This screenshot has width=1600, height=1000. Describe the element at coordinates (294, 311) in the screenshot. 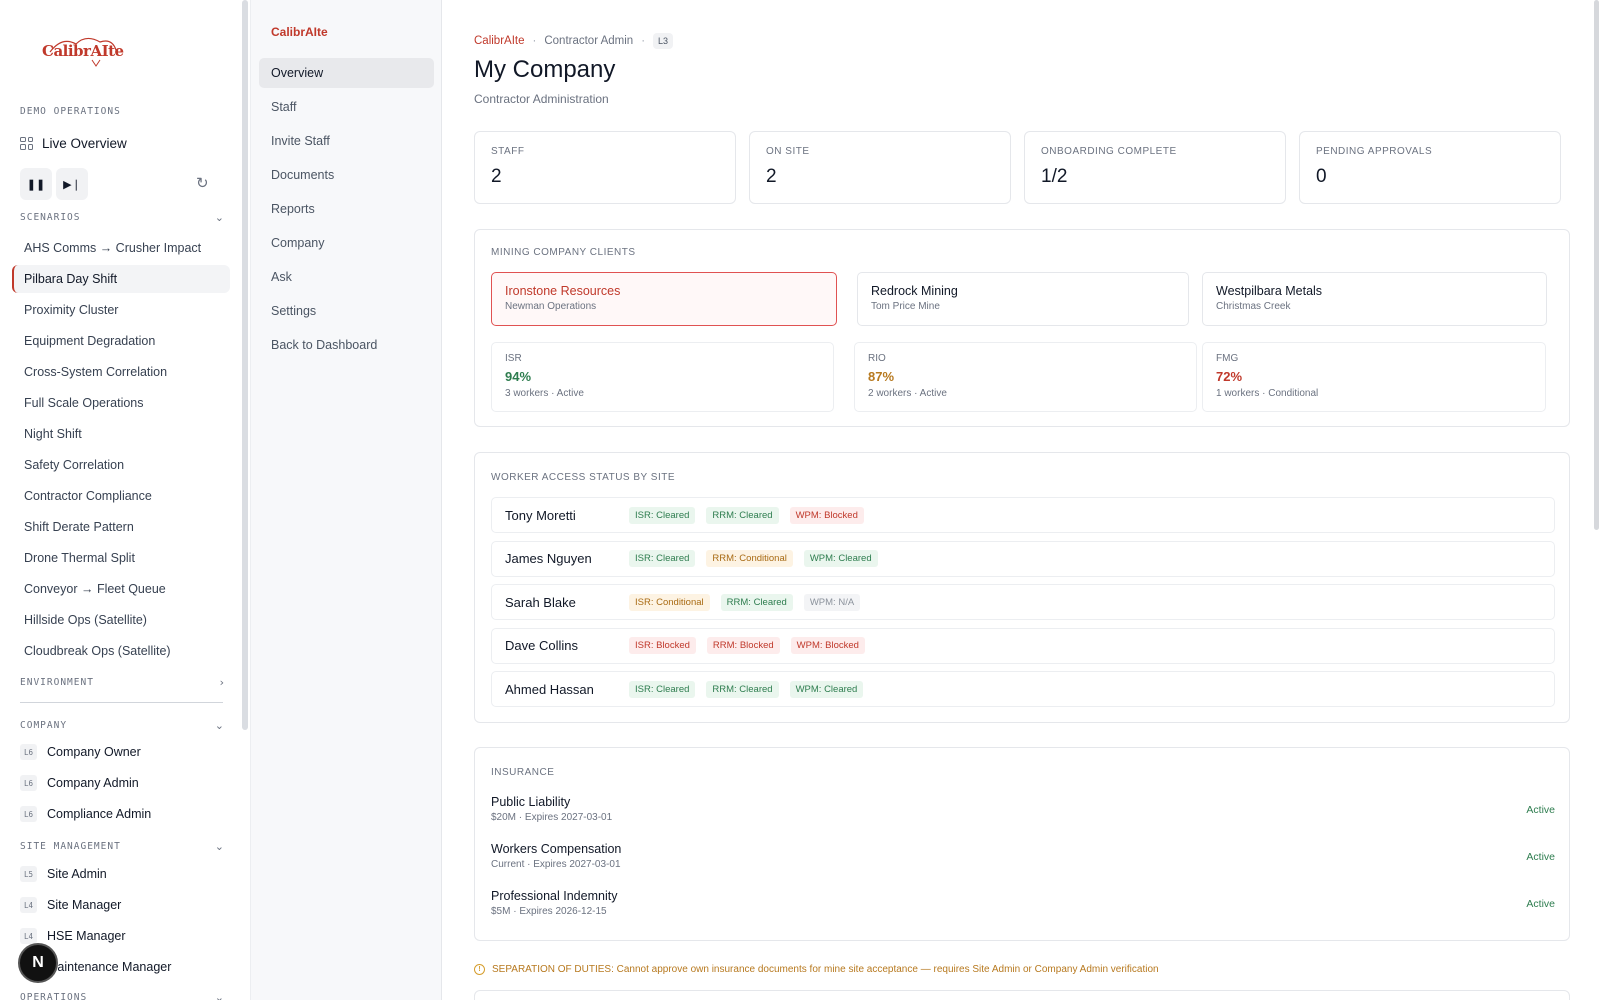

I see `subnav-item: Settings` at that location.